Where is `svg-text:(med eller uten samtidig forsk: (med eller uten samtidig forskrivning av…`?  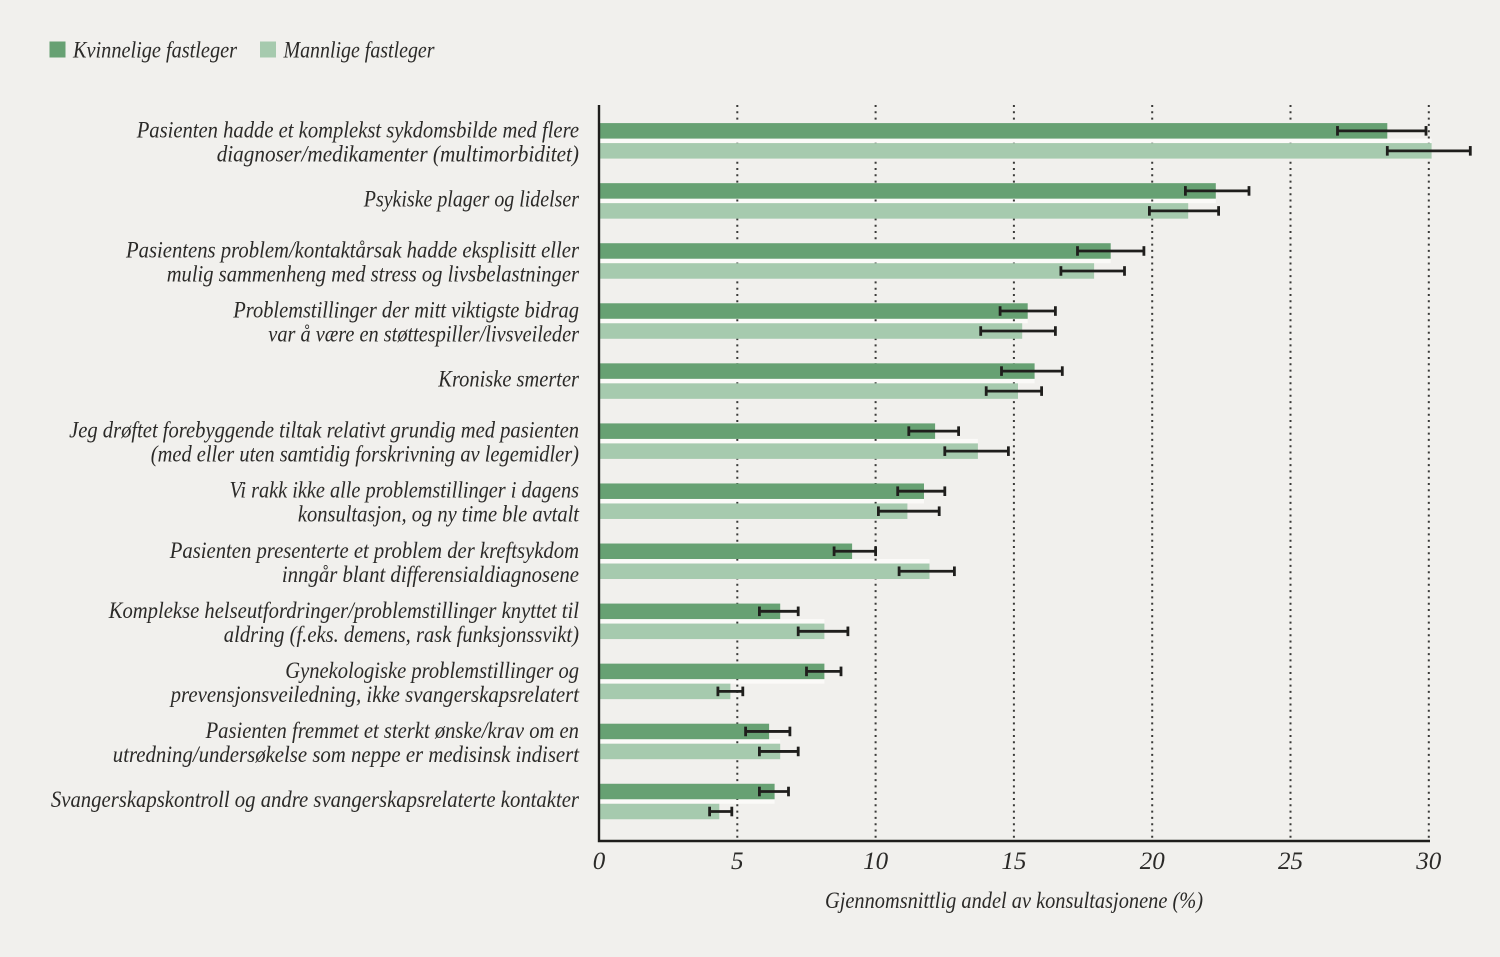 svg-text:(med eller uten samtidig forsk: (med eller uten samtidig forskrivning av… is located at coordinates (365, 454).